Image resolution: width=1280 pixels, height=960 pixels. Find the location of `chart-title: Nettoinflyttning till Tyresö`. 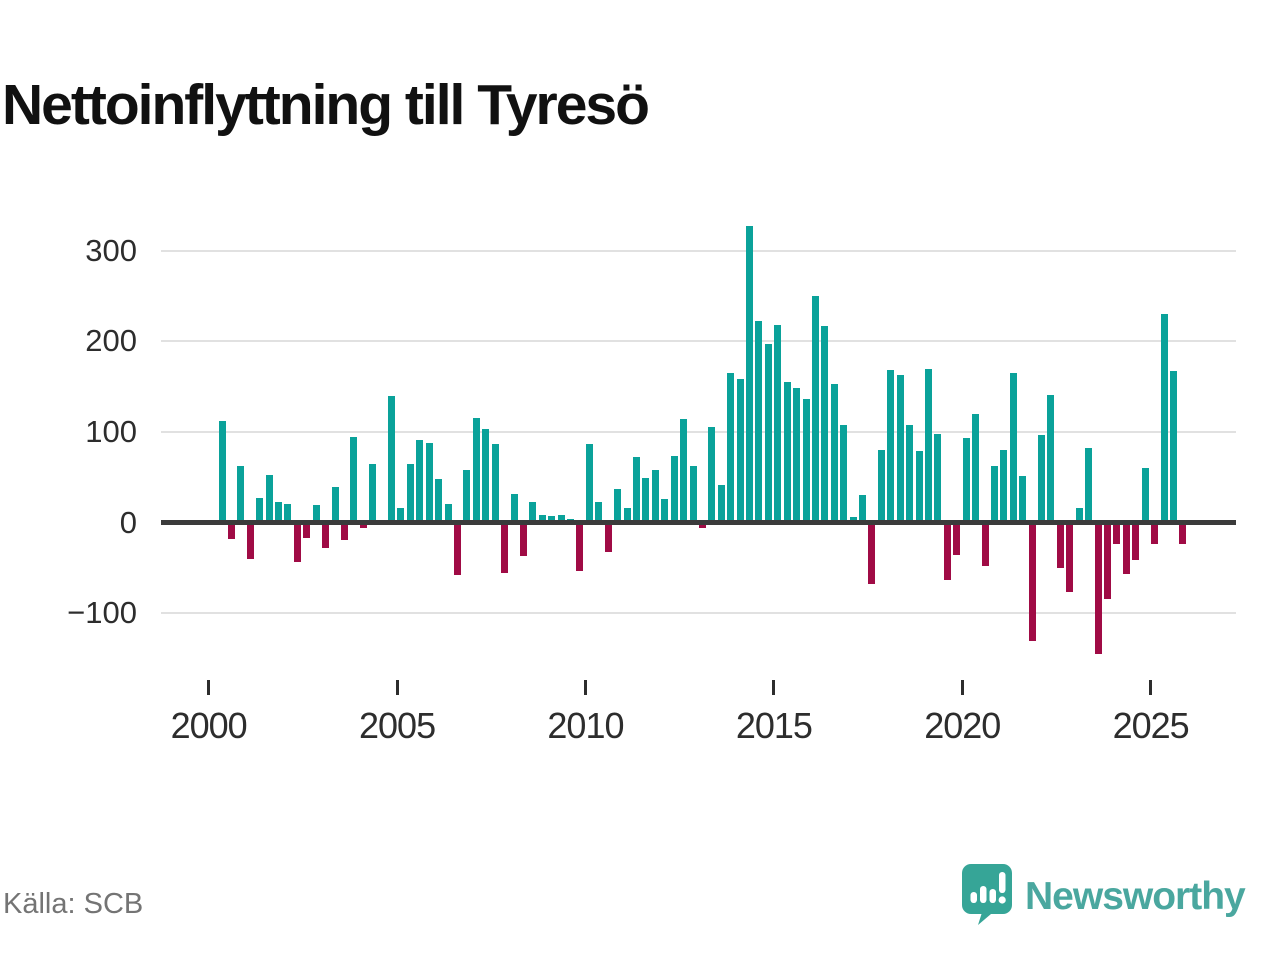

chart-title: Nettoinflyttning till Tyresö is located at coordinates (326, 105).